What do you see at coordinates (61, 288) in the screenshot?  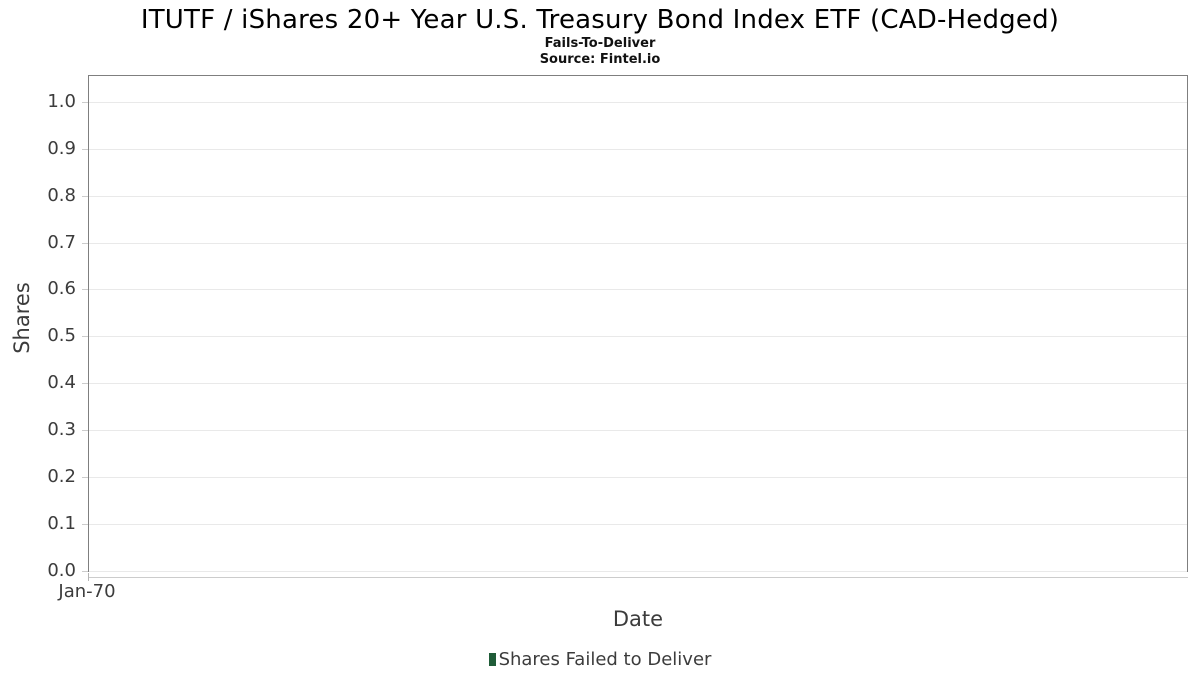 I see `y-tick-label: 0.6` at bounding box center [61, 288].